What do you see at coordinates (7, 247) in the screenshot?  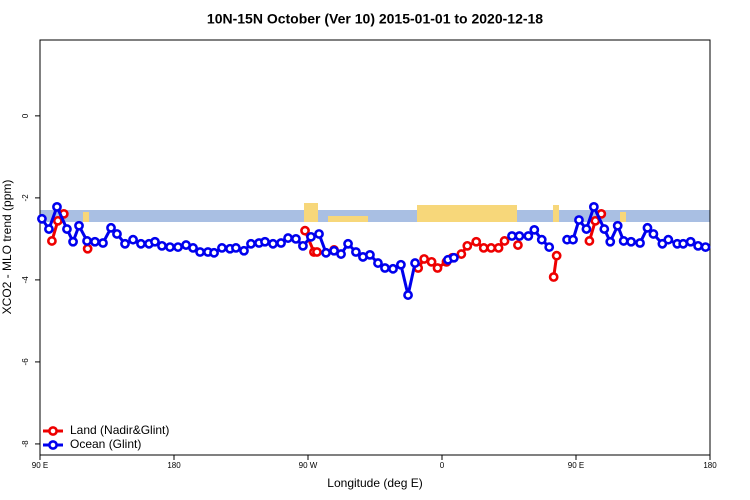 I see `y-axis-label: XCO2 - MLO trend (ppm)` at bounding box center [7, 247].